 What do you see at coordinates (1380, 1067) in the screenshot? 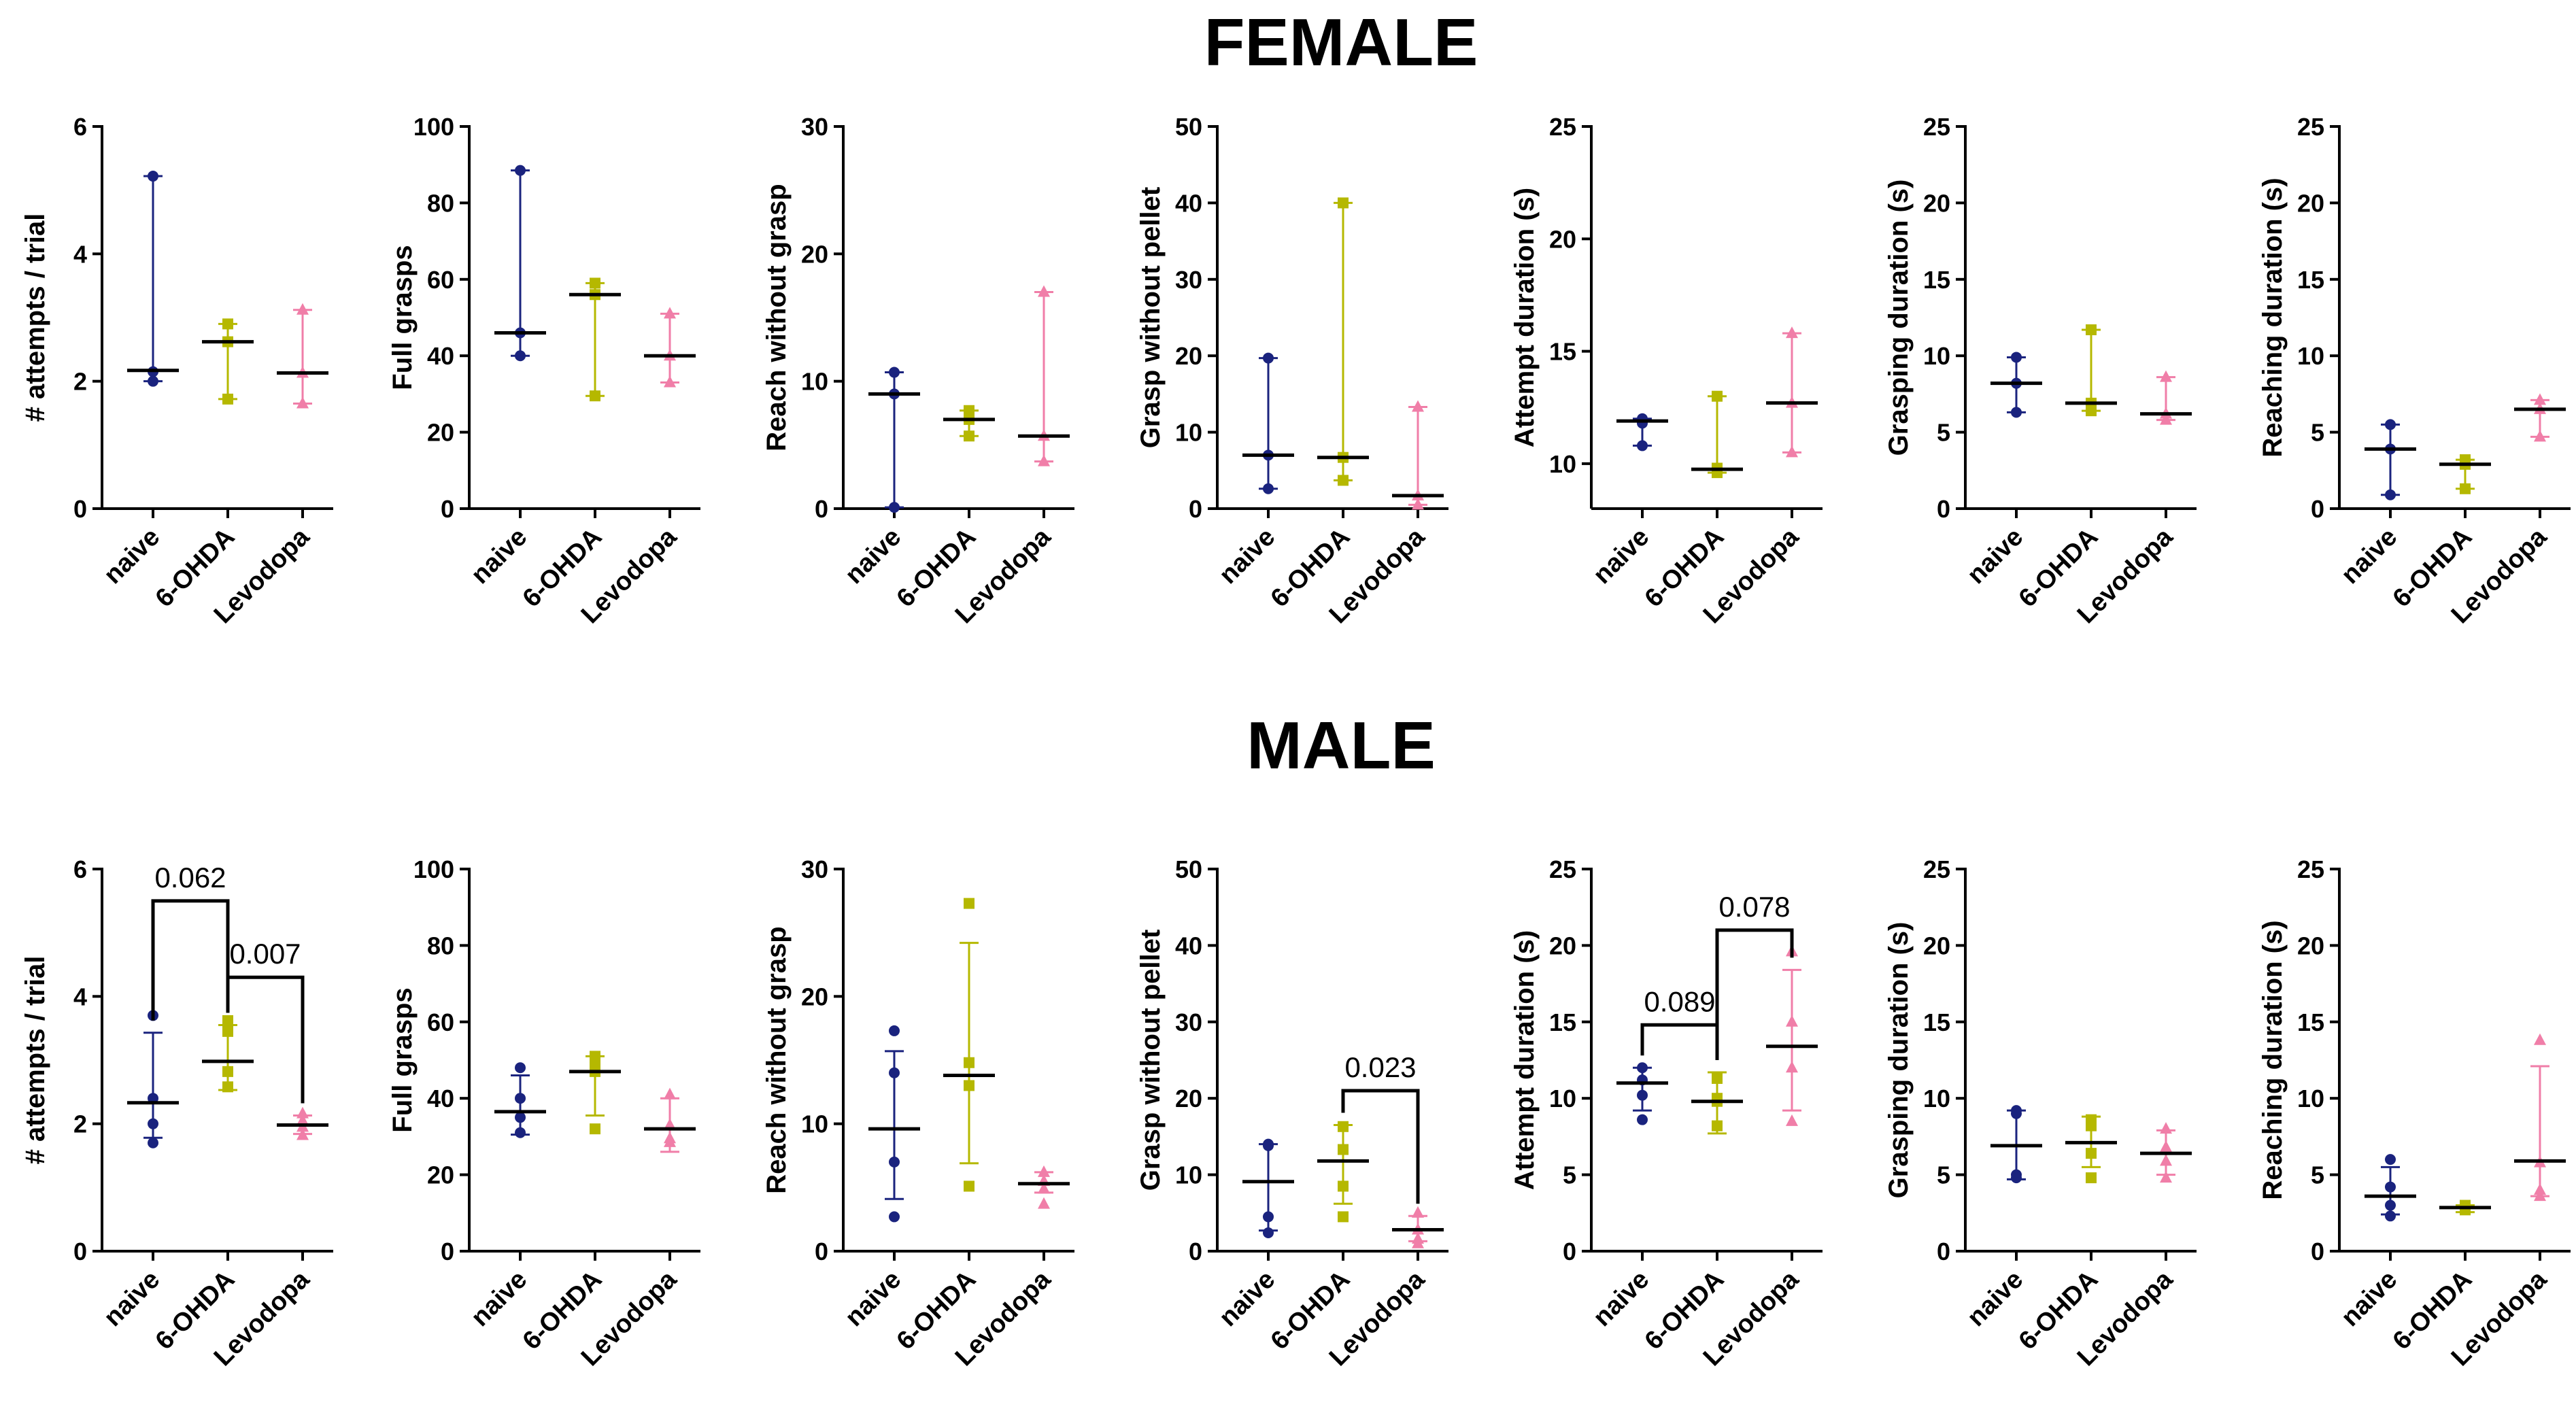
I see `p-value-label: 0.023` at bounding box center [1380, 1067].